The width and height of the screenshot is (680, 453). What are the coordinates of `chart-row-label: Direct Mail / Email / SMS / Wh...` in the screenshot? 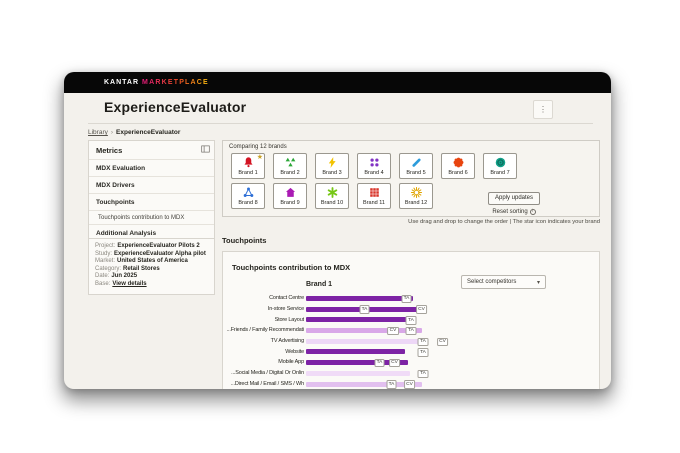 It's located at (267, 383).